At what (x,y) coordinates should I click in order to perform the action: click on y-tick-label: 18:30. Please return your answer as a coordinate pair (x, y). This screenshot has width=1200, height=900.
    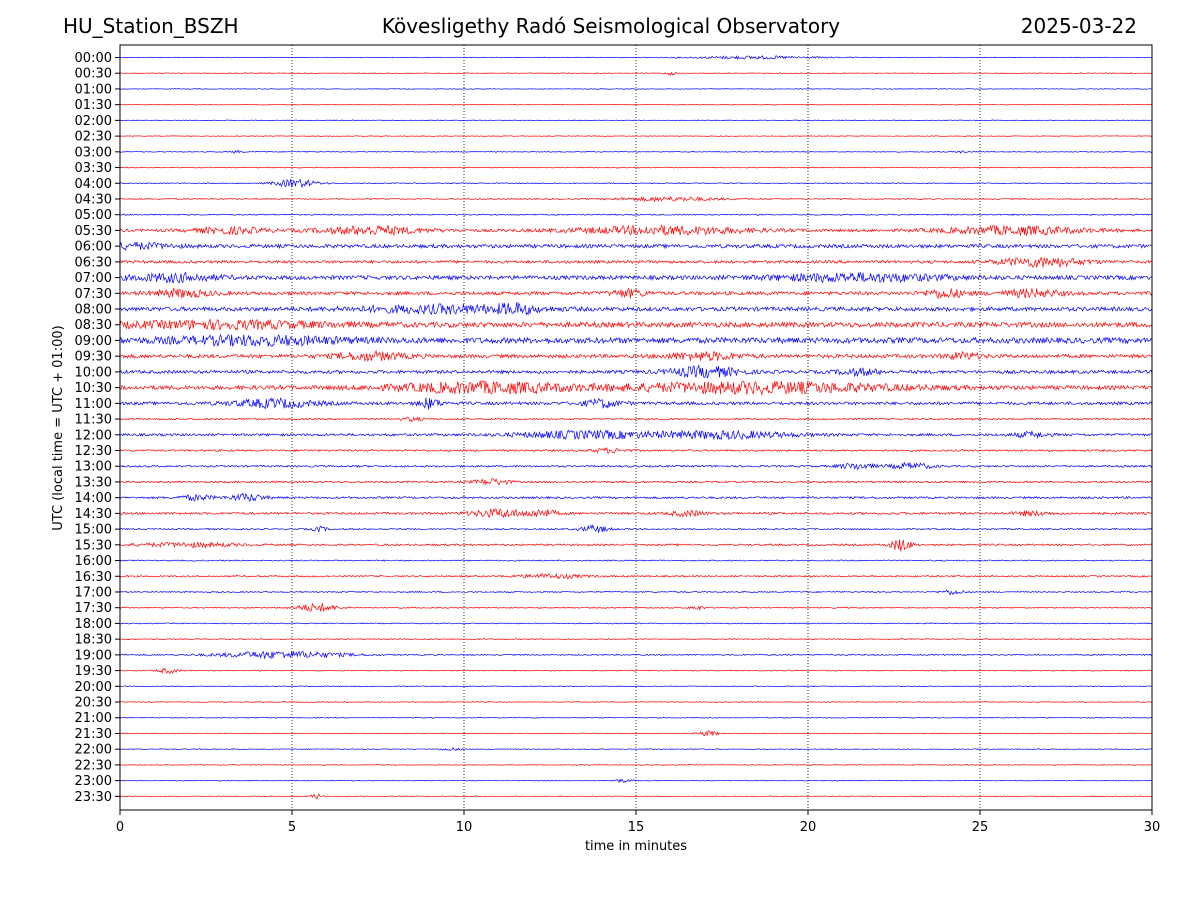
    Looking at the image, I should click on (93, 640).